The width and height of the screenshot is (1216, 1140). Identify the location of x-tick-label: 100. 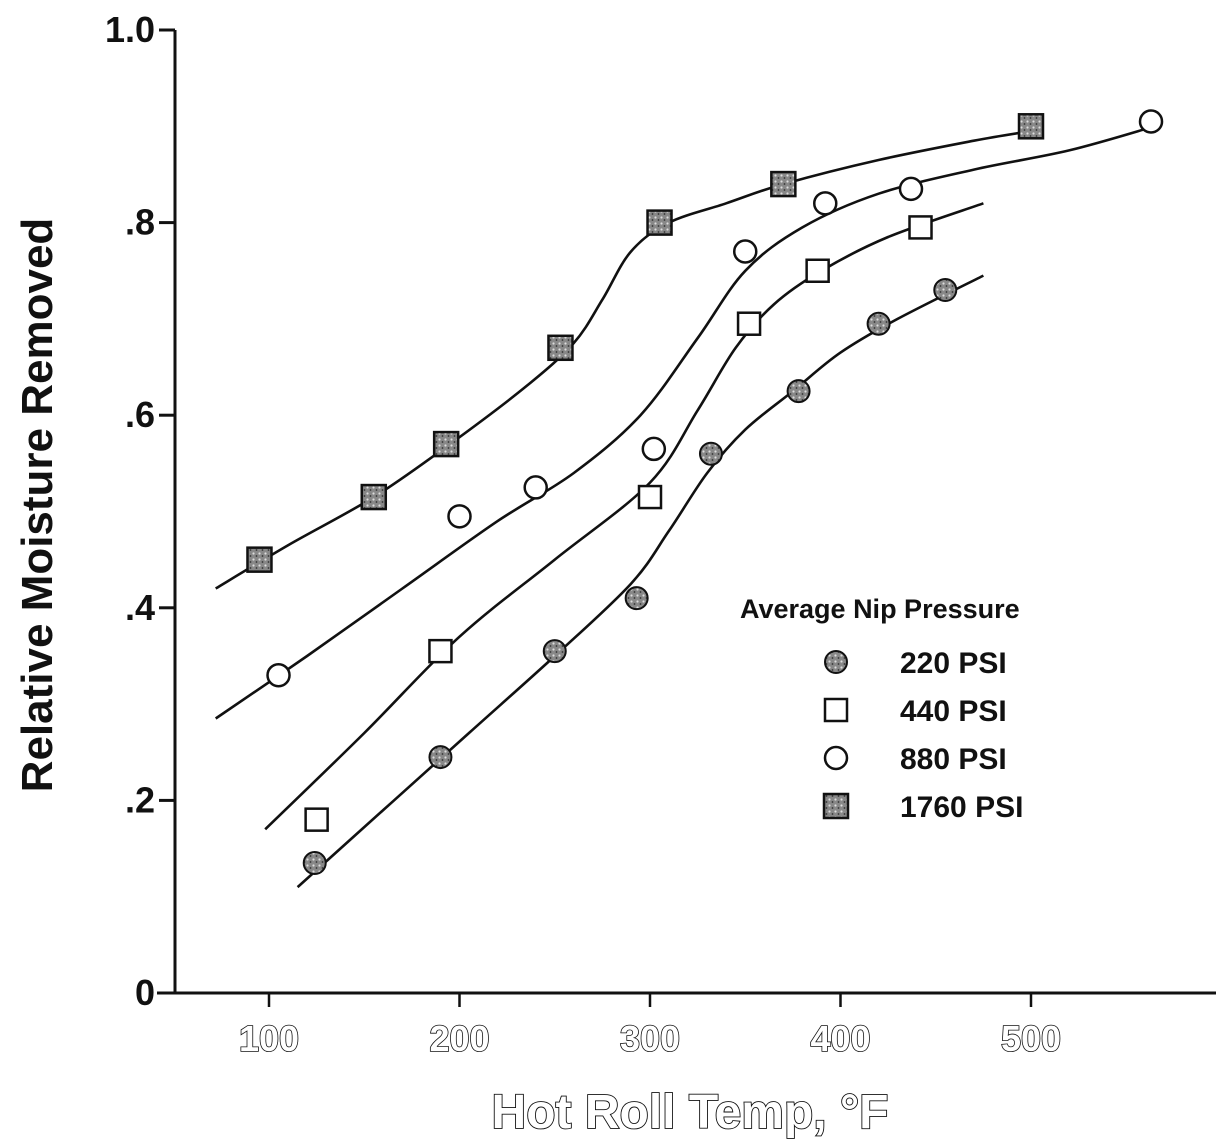
(269, 1038).